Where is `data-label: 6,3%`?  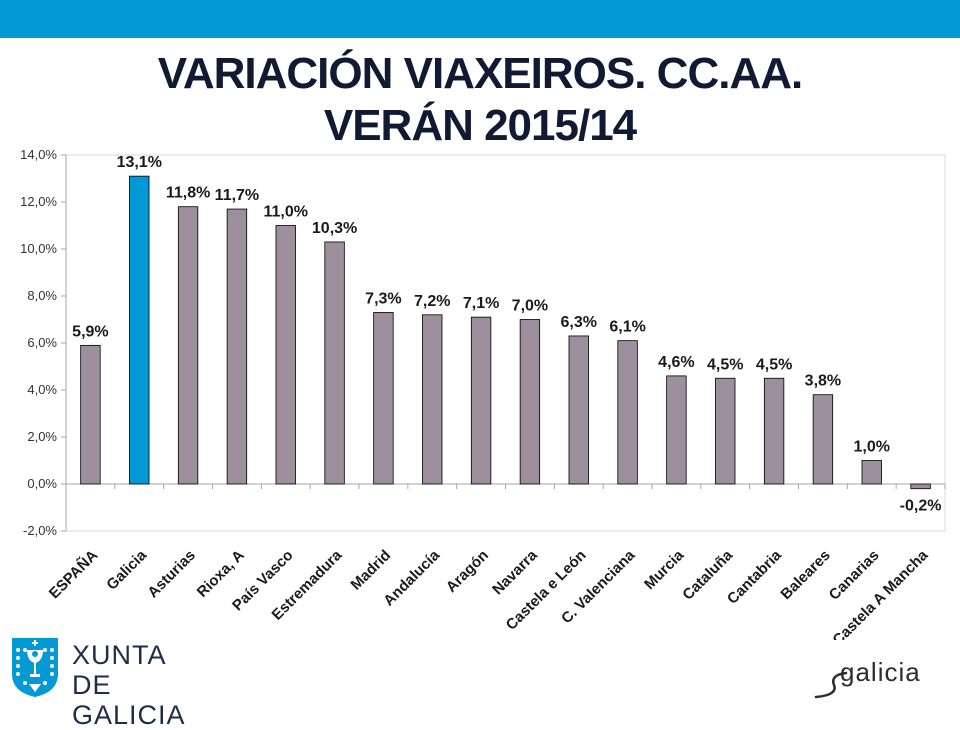 data-label: 6,3% is located at coordinates (579, 322).